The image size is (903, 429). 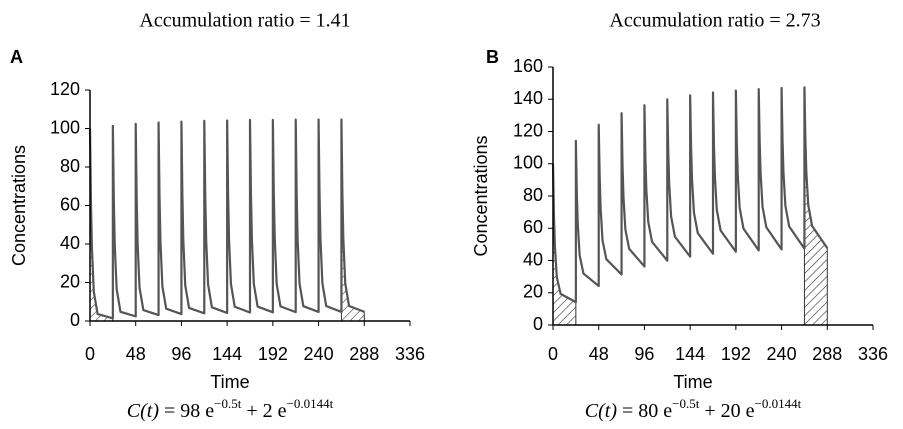 What do you see at coordinates (528, 66) in the screenshot?
I see `y-tick-label: 160` at bounding box center [528, 66].